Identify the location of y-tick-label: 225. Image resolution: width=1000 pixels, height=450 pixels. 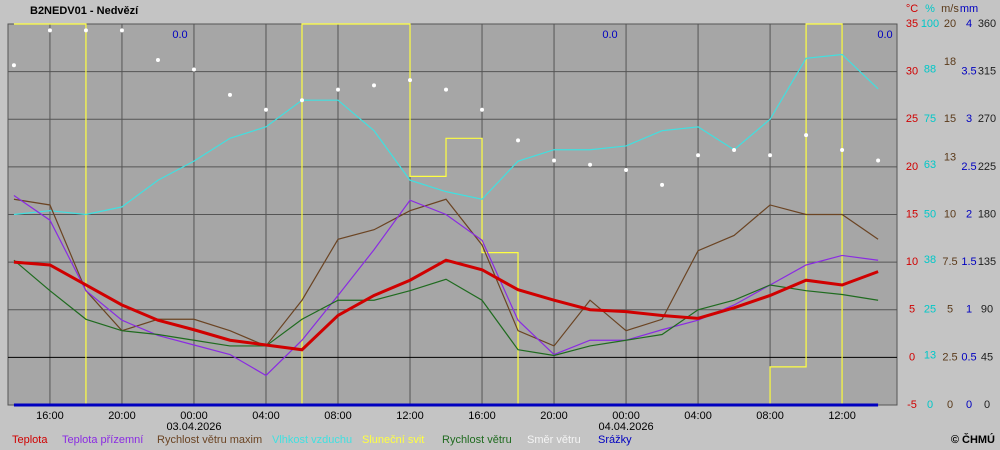
(987, 167).